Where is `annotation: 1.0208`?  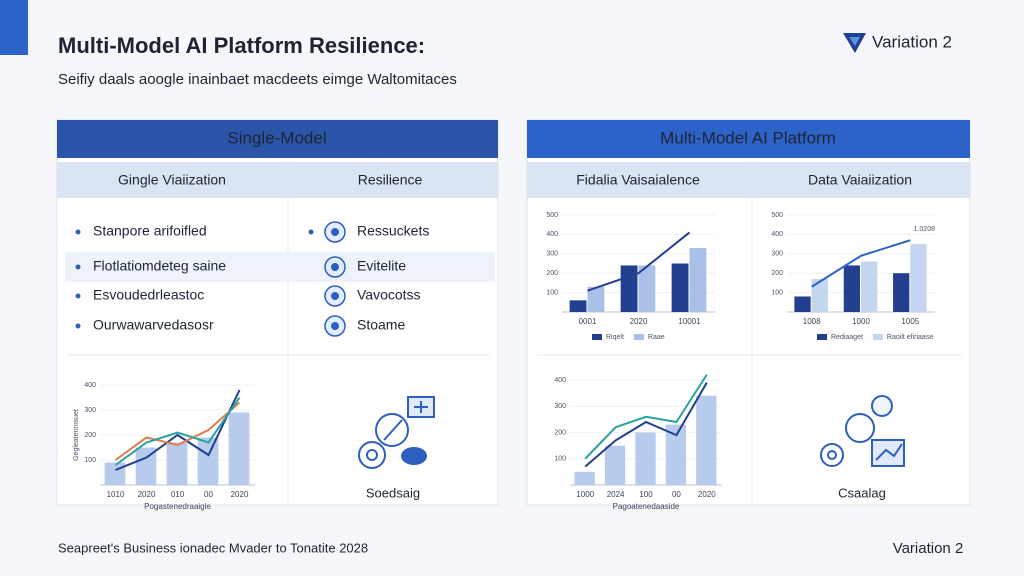 annotation: 1.0208 is located at coordinates (925, 229).